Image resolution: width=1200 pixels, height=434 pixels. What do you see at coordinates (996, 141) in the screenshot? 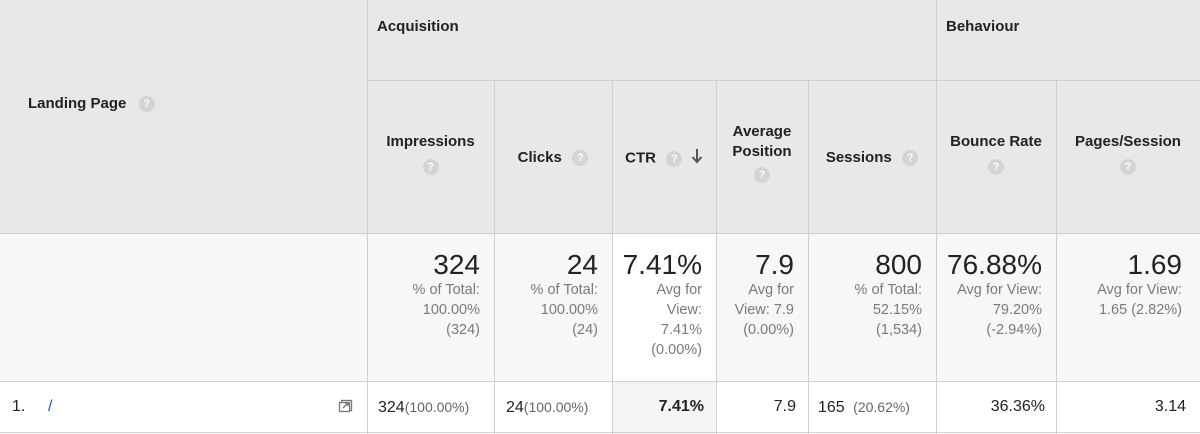
I see `bounce-rate-label: Bounce Rate` at bounding box center [996, 141].